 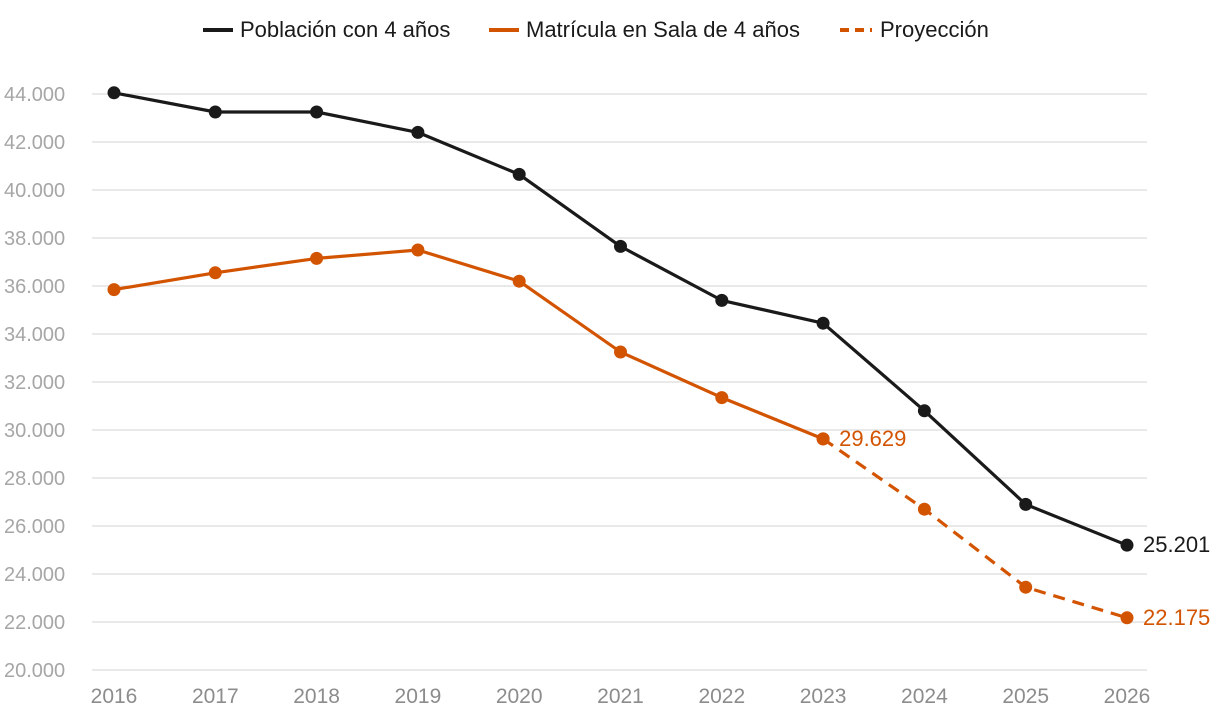 I want to click on x-tick-label: 2016, so click(x=114, y=696).